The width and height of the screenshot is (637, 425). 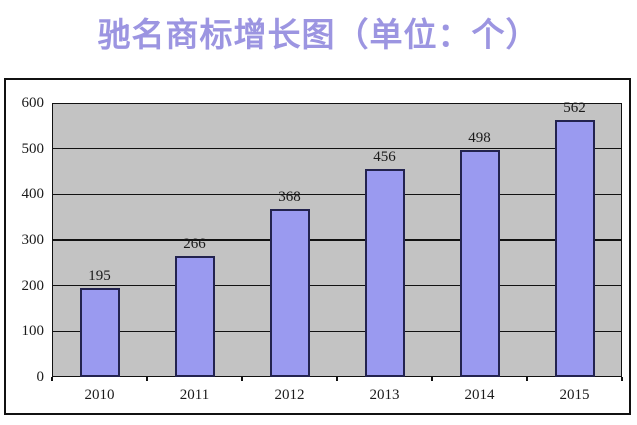 I want to click on x-axis-category-label: 2010, so click(x=99, y=395).